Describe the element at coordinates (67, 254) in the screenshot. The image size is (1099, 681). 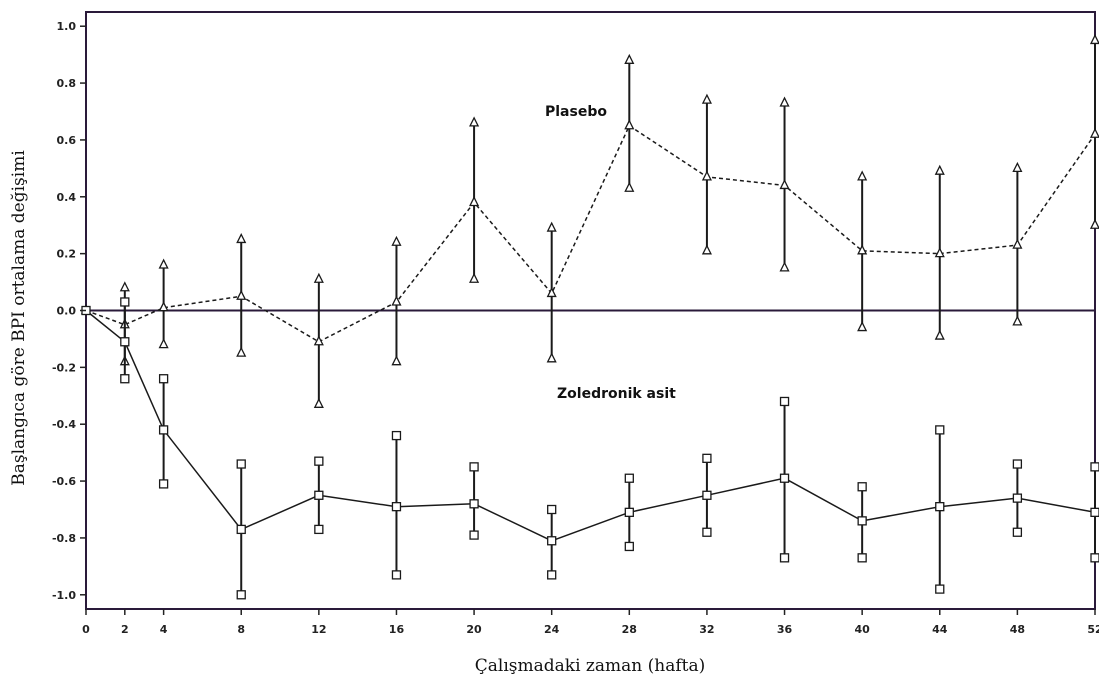
I see `y-tick-label: 0.2` at that location.